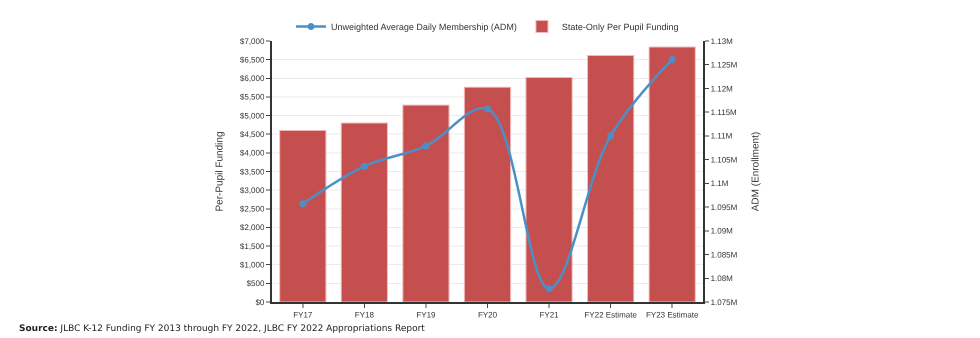 The height and width of the screenshot is (338, 980). Describe the element at coordinates (488, 315) in the screenshot. I see `x-tick-label: FY20` at that location.